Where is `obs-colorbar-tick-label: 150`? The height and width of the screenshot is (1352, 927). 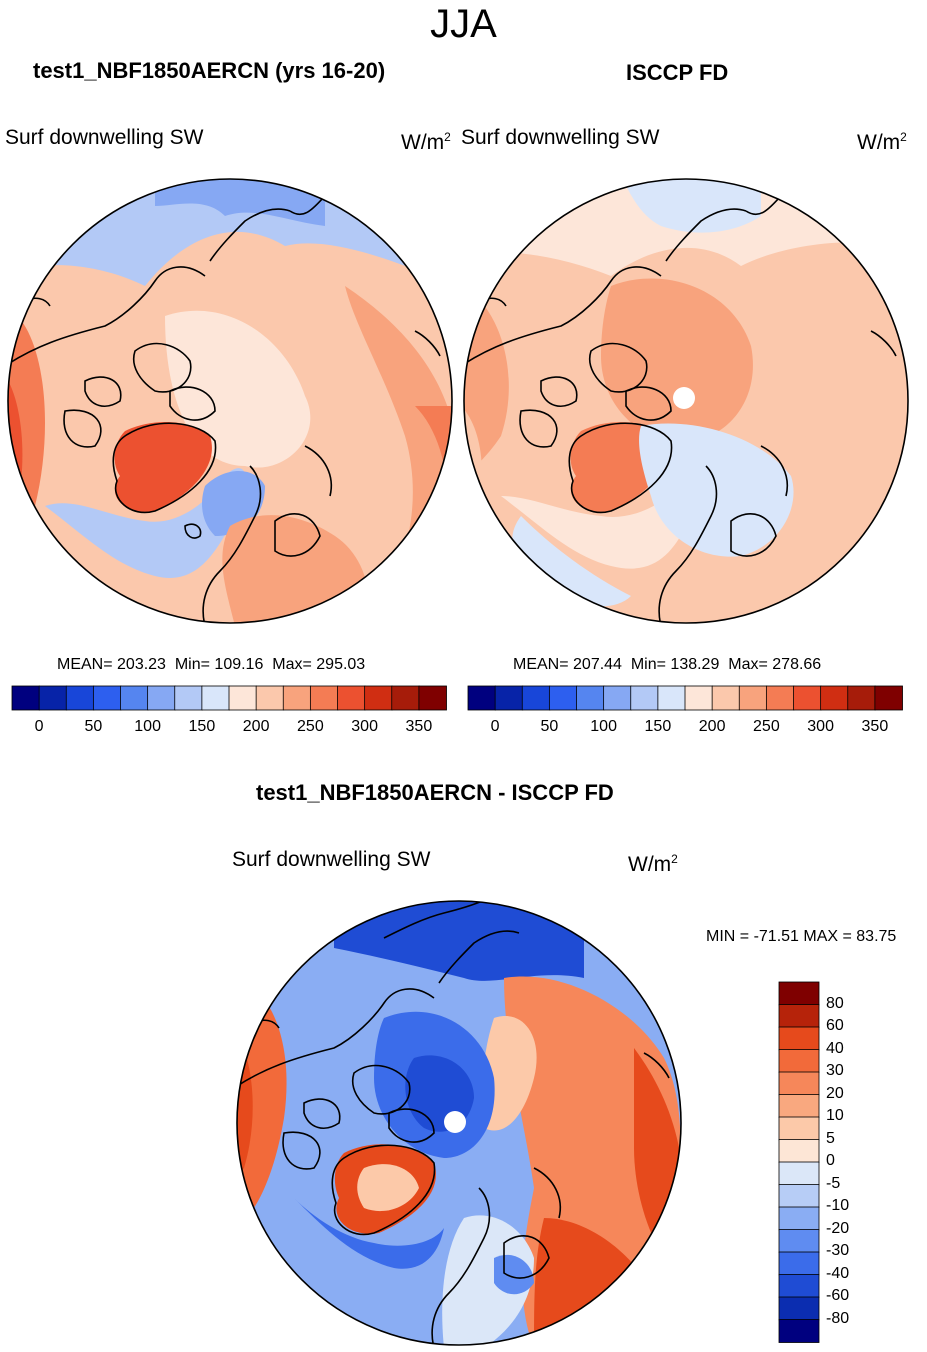 obs-colorbar-tick-label: 150 is located at coordinates (658, 726).